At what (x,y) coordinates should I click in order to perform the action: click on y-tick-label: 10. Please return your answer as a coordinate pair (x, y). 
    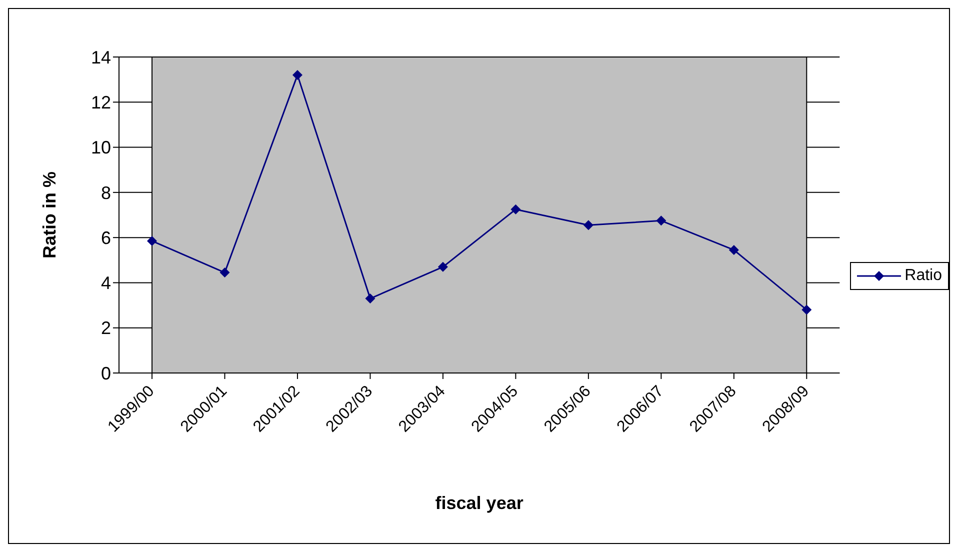
    Looking at the image, I should click on (100, 148).